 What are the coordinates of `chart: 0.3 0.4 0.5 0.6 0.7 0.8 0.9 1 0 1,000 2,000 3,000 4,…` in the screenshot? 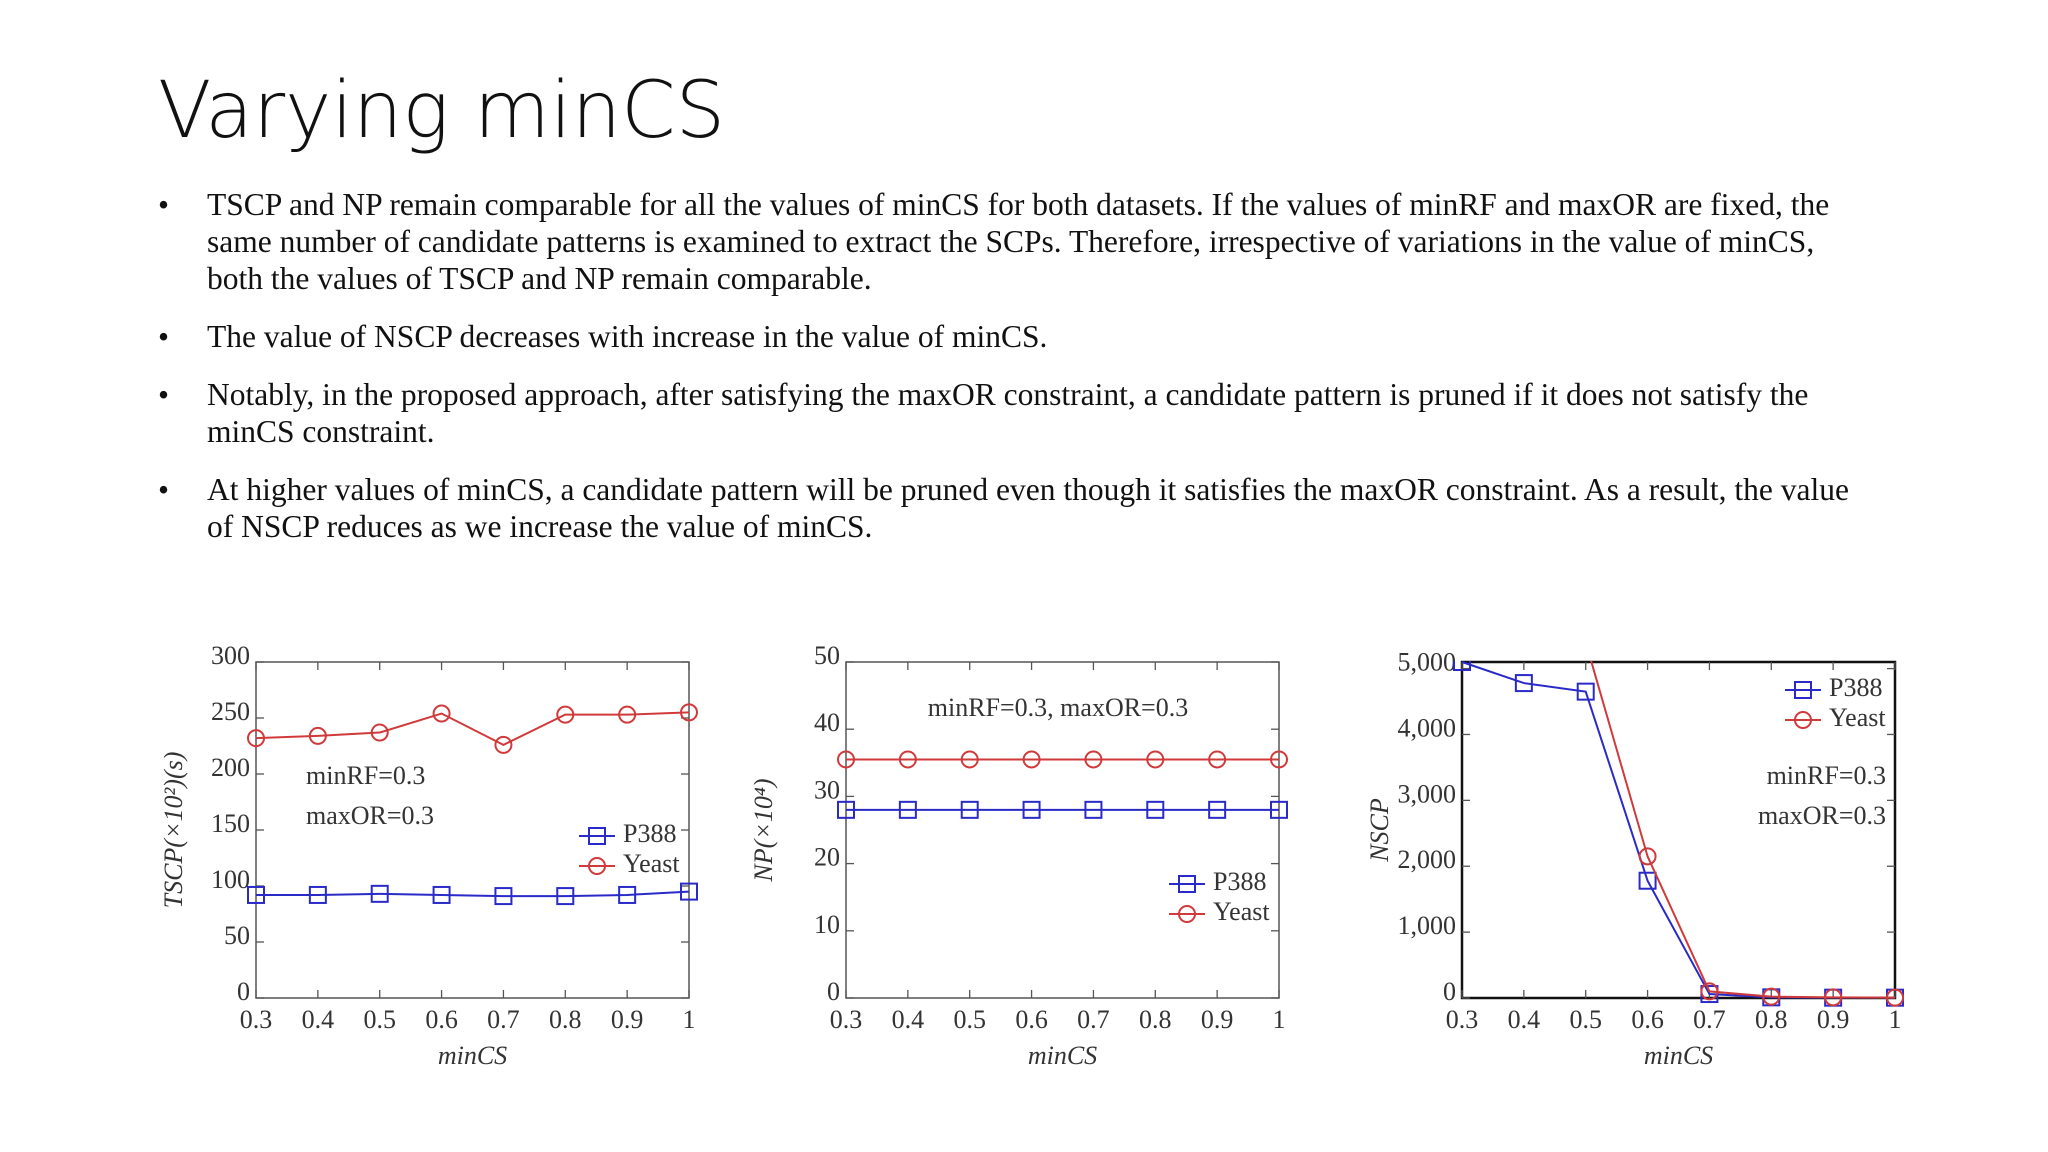 It's located at (1634, 766).